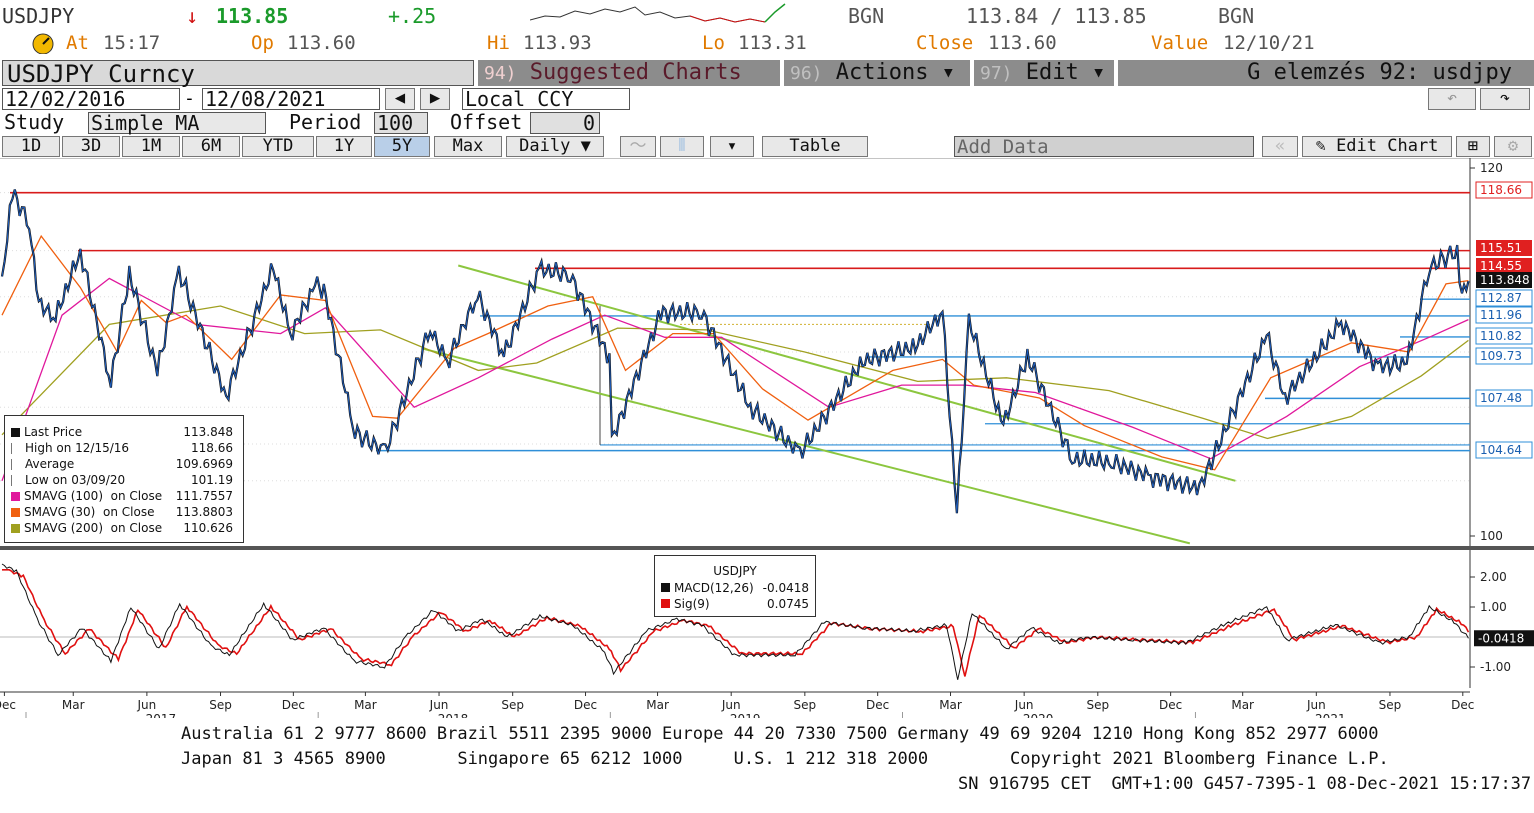 Image resolution: width=1534 pixels, height=813 pixels. I want to click on style-dropdown-icon: ▾, so click(732, 146).